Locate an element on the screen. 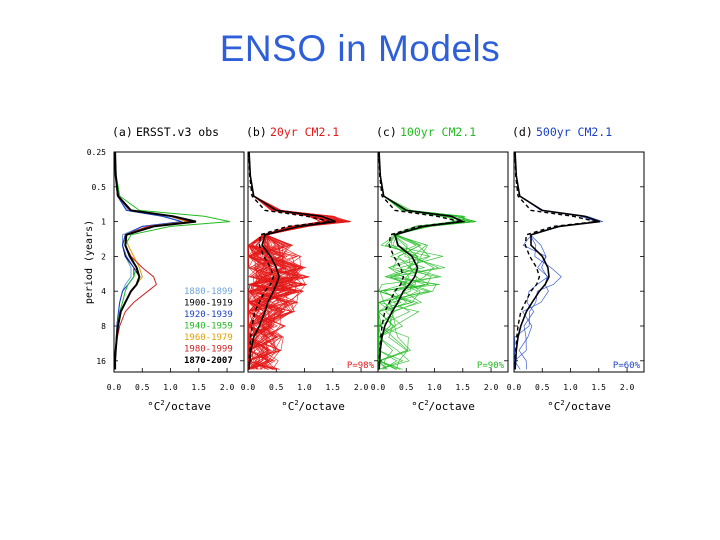  slide-title: ENSO in Models is located at coordinates (360, 48).